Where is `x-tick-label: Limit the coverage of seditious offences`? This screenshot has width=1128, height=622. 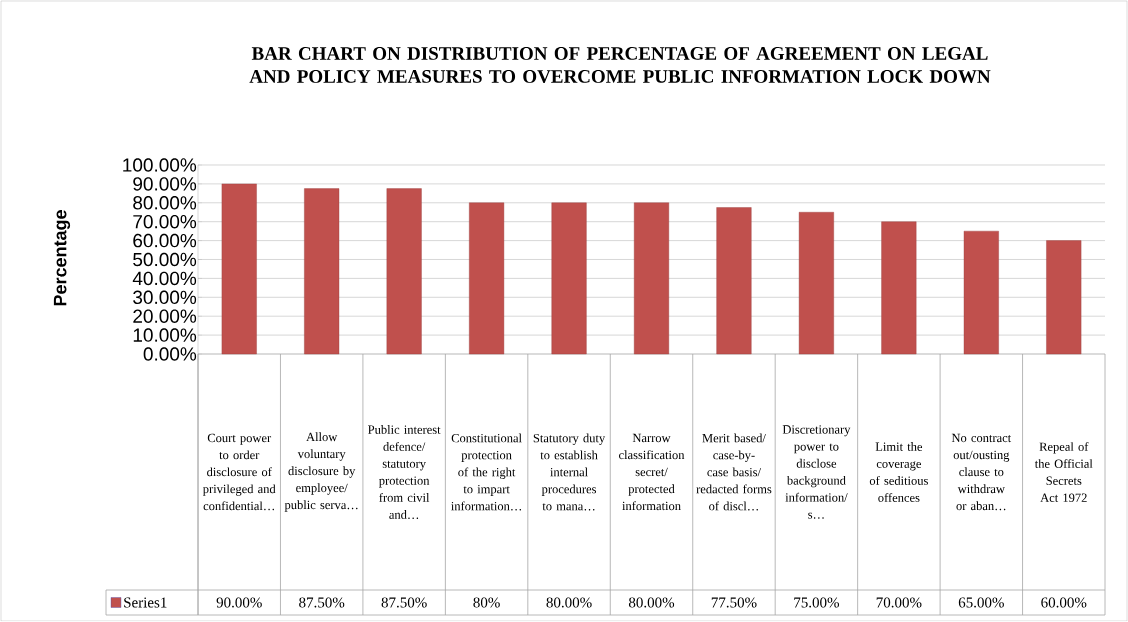 x-tick-label: Limit the coverage of seditious offences is located at coordinates (898, 472).